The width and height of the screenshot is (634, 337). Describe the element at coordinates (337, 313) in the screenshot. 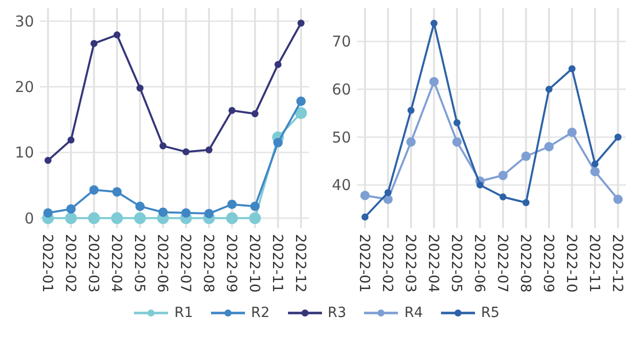

I see `legend-label: R3` at that location.